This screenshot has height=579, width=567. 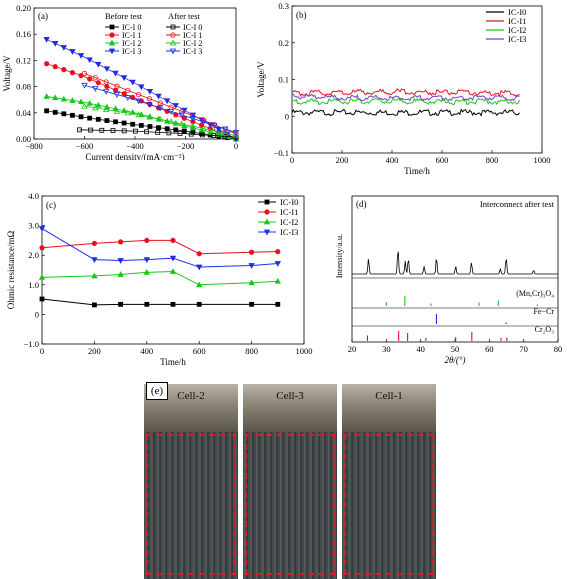 I want to click on legend-label: IC-I 2, so click(x=192, y=43).